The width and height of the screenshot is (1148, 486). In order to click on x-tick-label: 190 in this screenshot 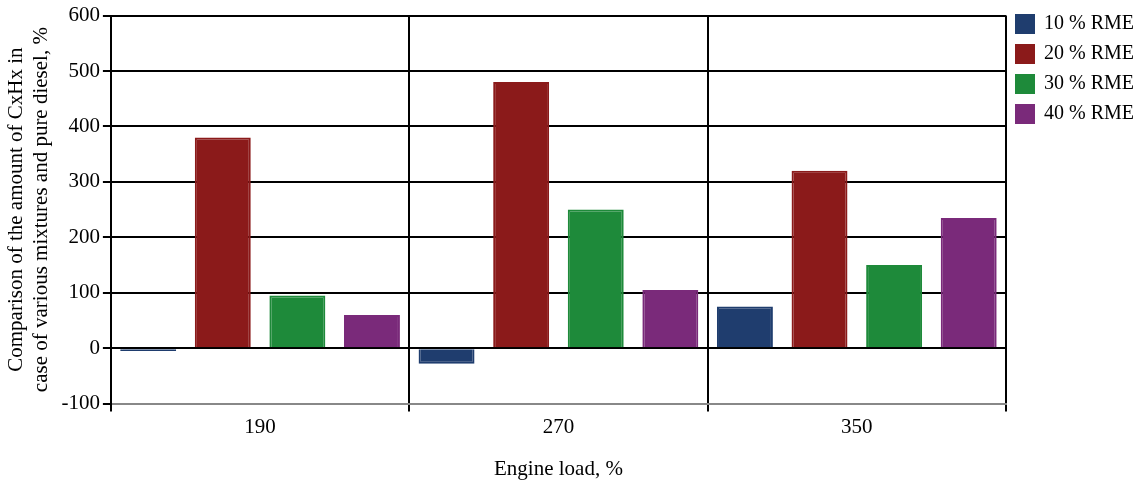, I will do `click(260, 425)`.